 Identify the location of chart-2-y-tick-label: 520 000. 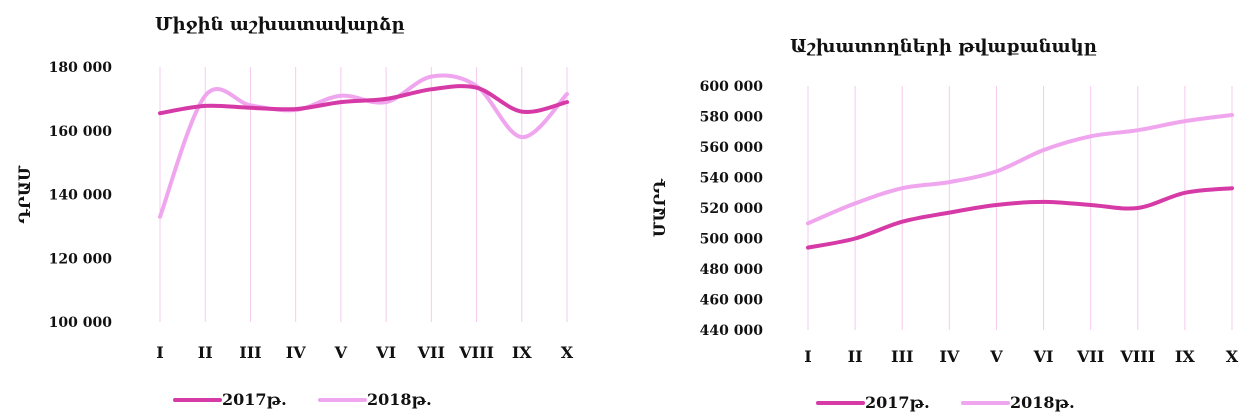
(732, 209).